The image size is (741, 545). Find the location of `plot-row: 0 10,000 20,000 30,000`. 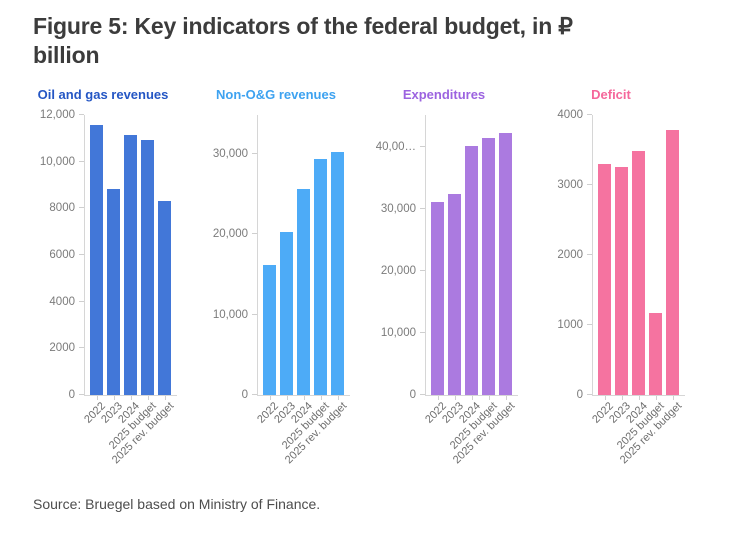

plot-row: 0 10,000 20,000 30,000 is located at coordinates (276, 258).